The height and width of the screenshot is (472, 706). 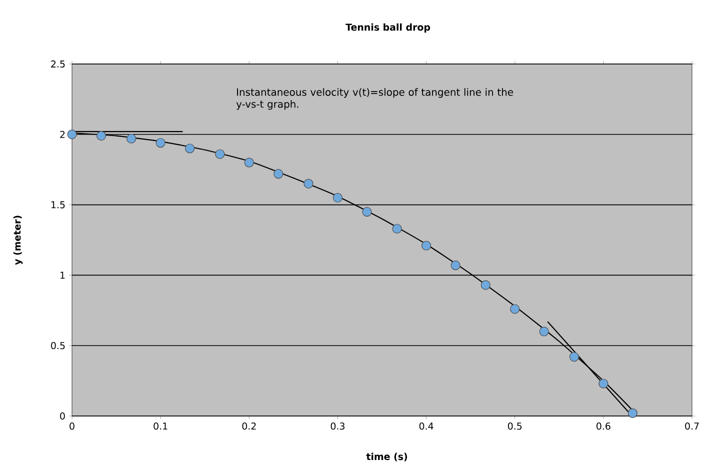 I want to click on x-tick-label: 0.3, so click(x=337, y=426).